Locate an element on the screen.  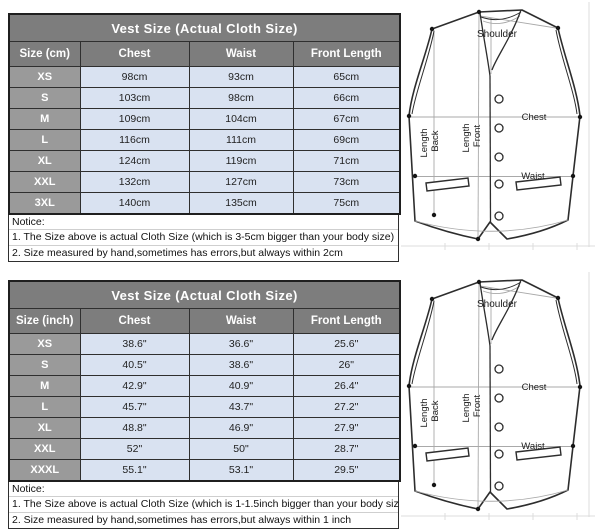
waist-cell: 43.7" is located at coordinates (241, 407).